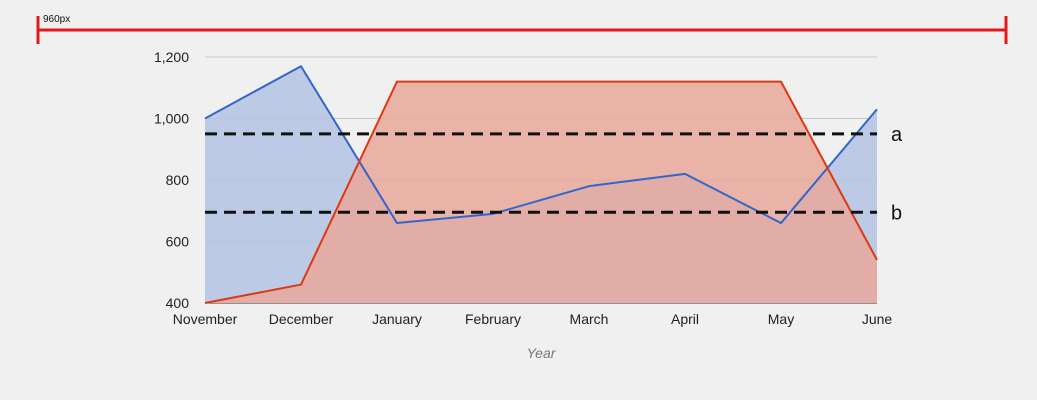  I want to click on x-axis-title: Year, so click(542, 353).